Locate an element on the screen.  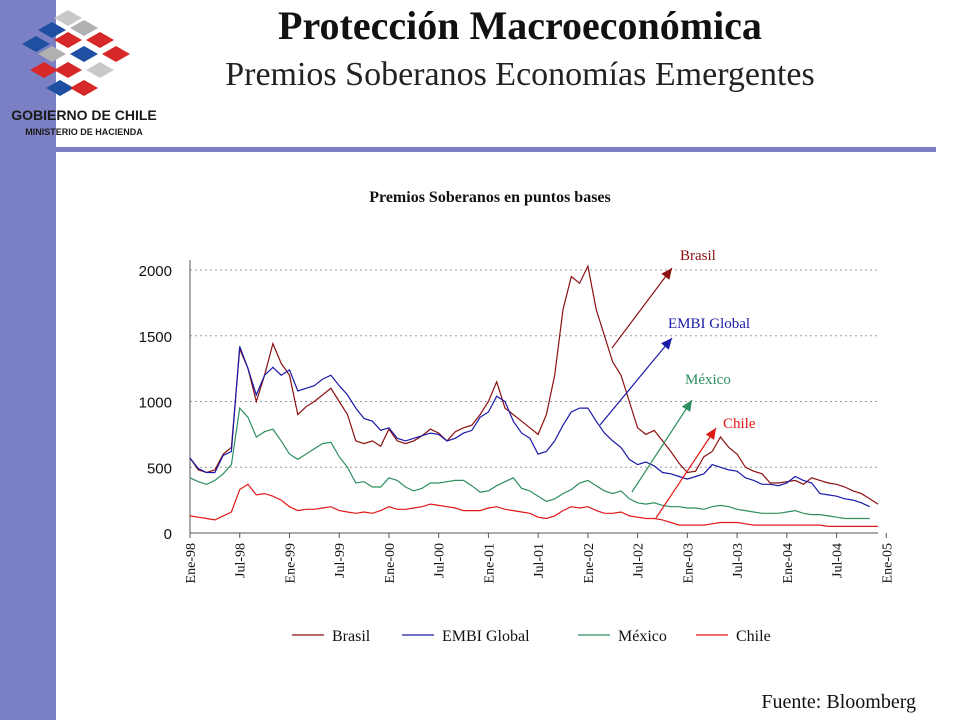
slide-title: Protección Macroeconómica is located at coordinates (520, 25).